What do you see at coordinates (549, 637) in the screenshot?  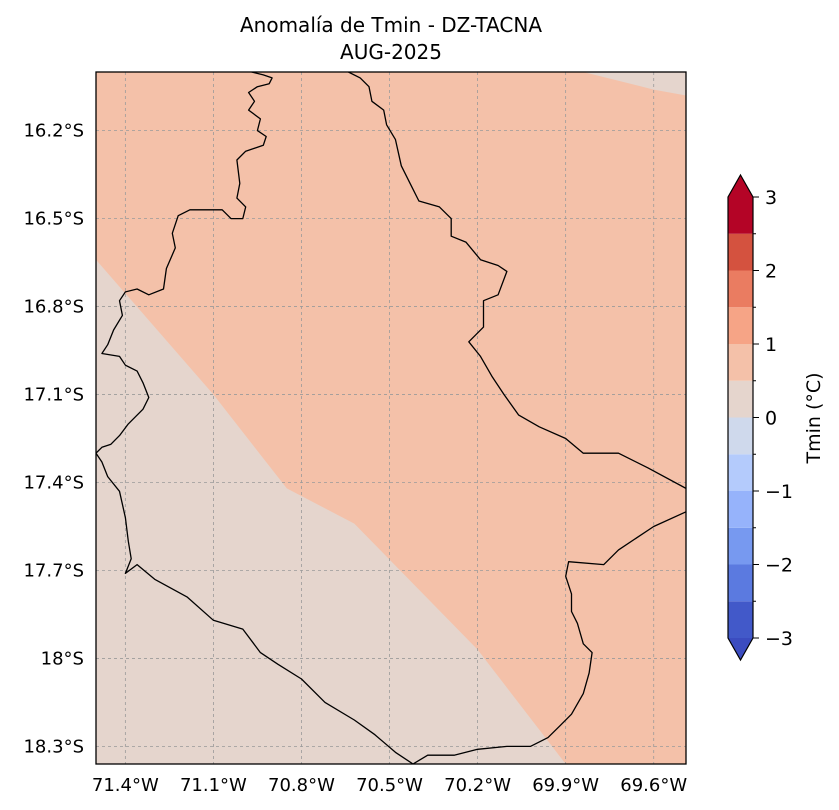 I see `tacna-east-boundary` at bounding box center [549, 637].